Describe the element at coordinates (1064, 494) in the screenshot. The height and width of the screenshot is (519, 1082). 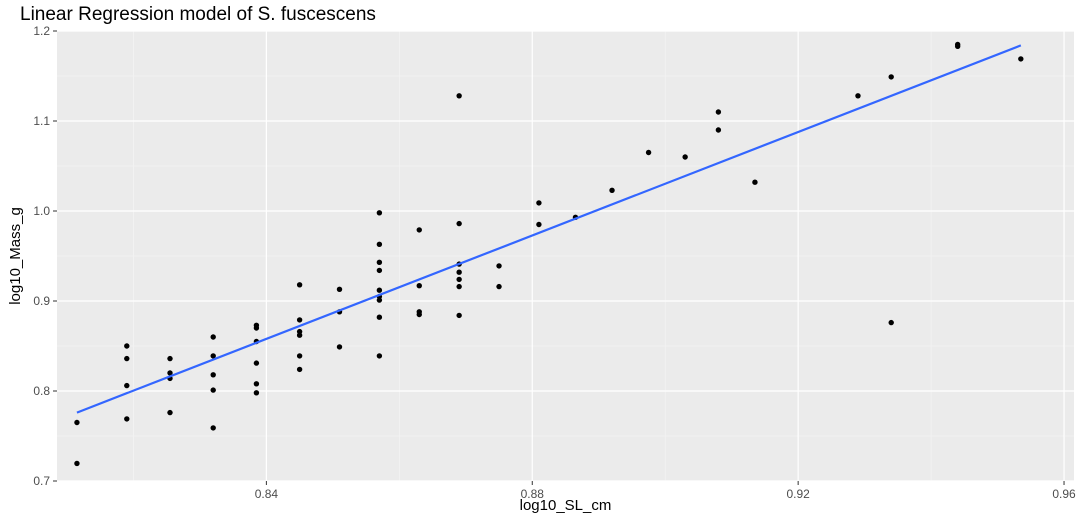
I see `x-tick-label: 0.96` at that location.